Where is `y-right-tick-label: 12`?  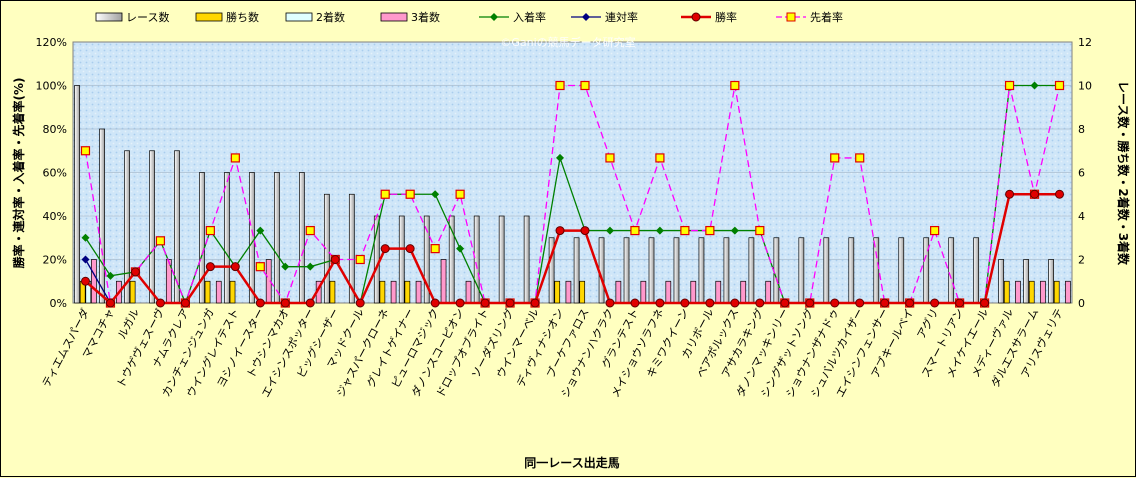
y-right-tick-label: 12 is located at coordinates (1085, 42).